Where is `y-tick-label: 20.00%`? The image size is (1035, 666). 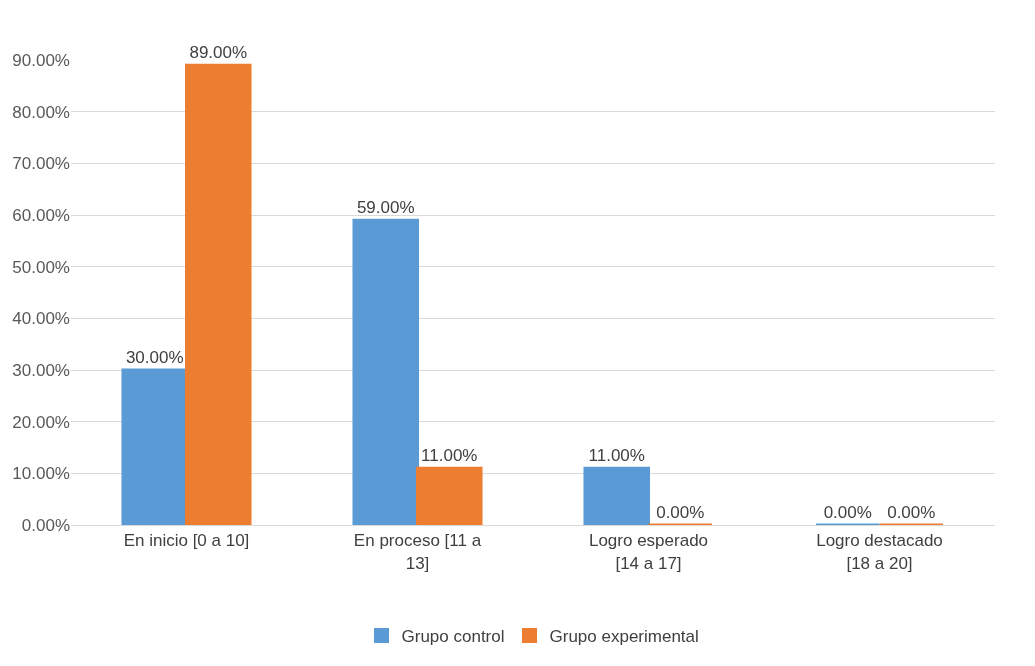
y-tick-label: 20.00% is located at coordinates (41, 422).